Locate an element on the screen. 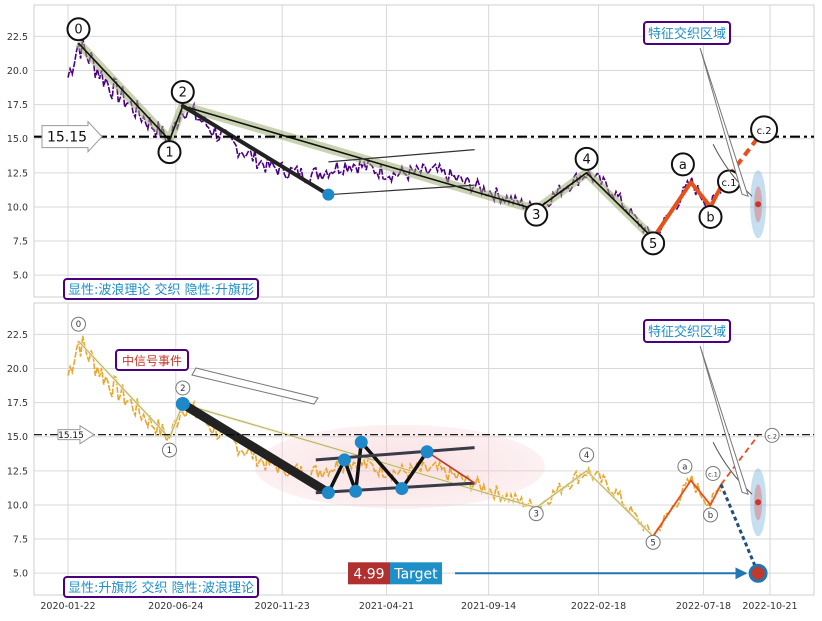 The image size is (822, 621). x-tick-label: 2021-09-14 is located at coordinates (488, 606).